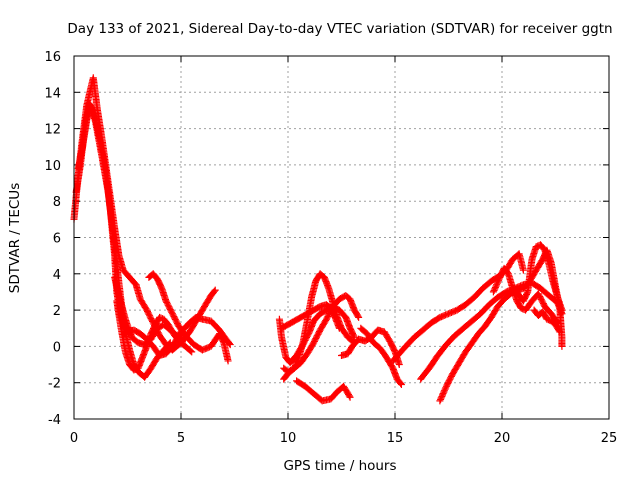  I want to click on x-axis-label: GPS time / hours, so click(339, 466).